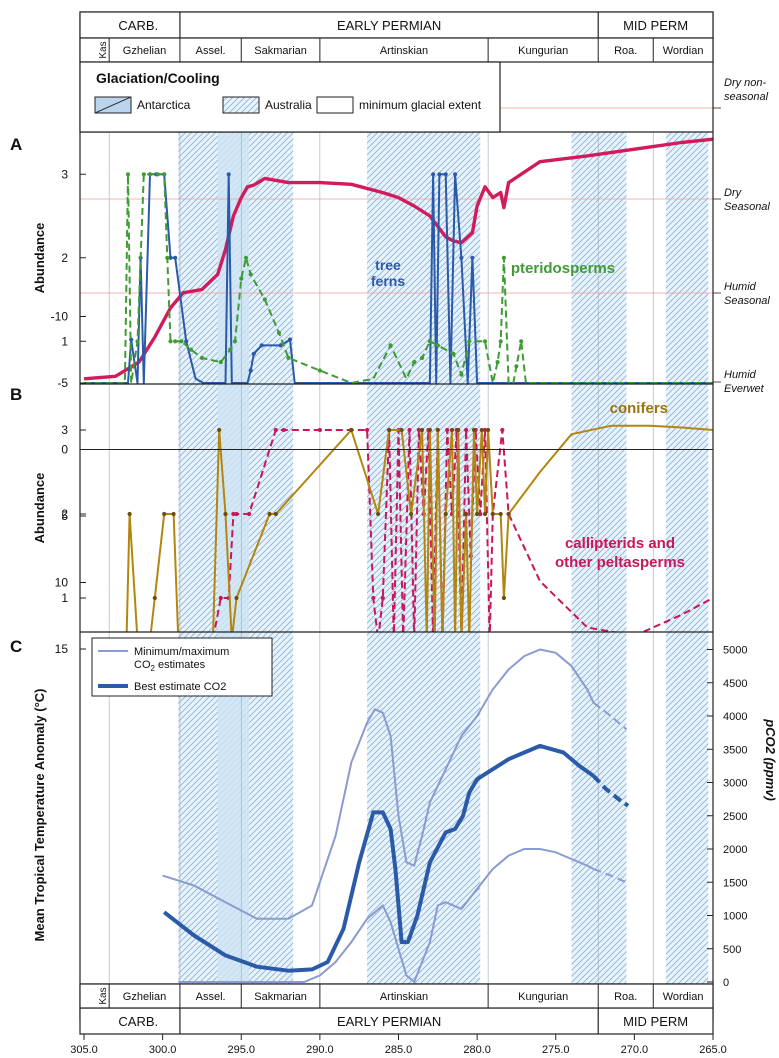  Describe the element at coordinates (735, 817) in the screenshot. I see `y2-tick-label: 2500` at that location.